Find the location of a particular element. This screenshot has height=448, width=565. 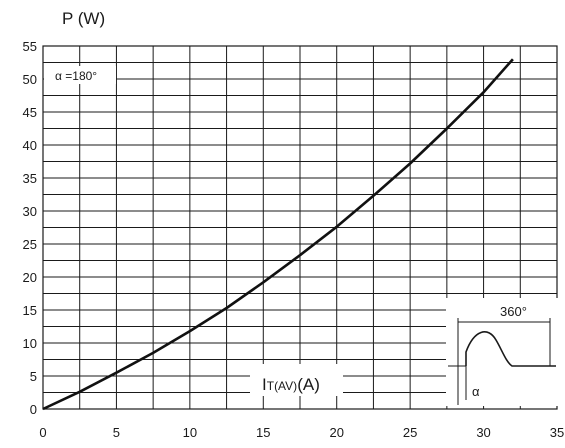

period-label-background is located at coordinates (515, 312).